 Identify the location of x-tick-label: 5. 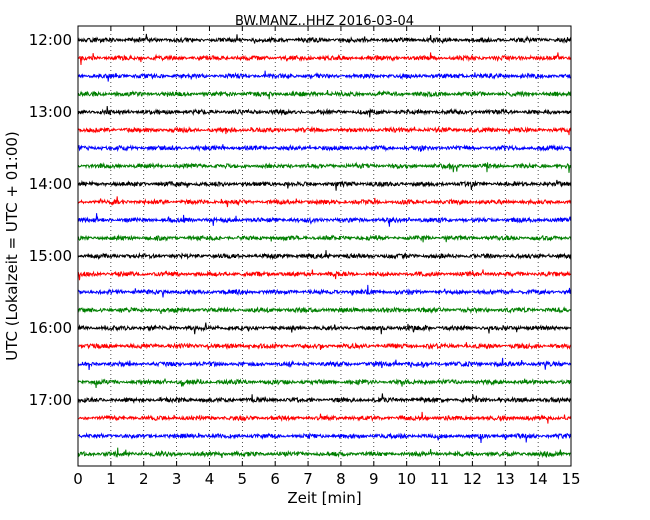
(243, 479).